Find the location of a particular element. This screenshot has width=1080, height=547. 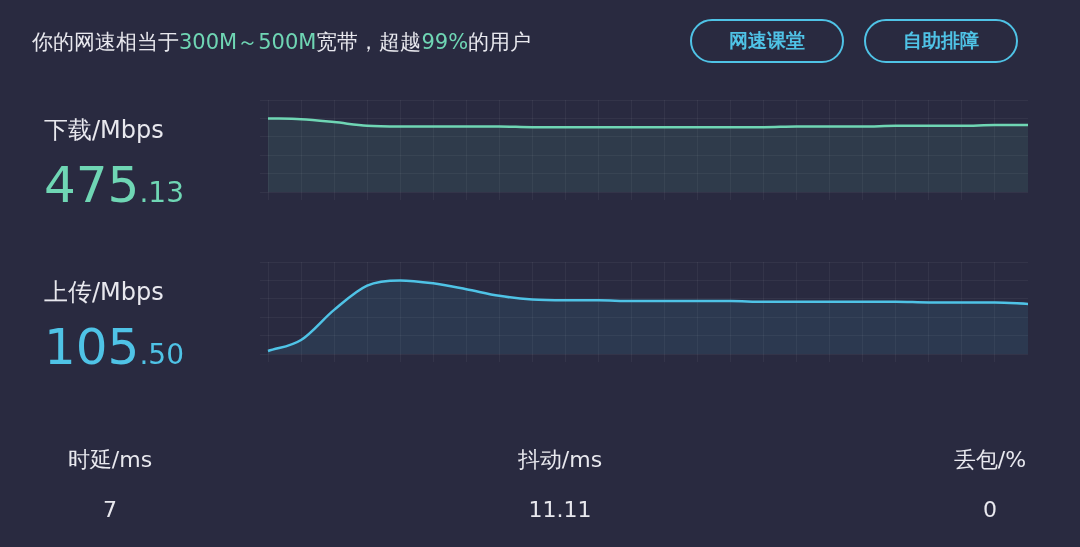

chart-title: 下载/Mbps is located at coordinates (104, 130).